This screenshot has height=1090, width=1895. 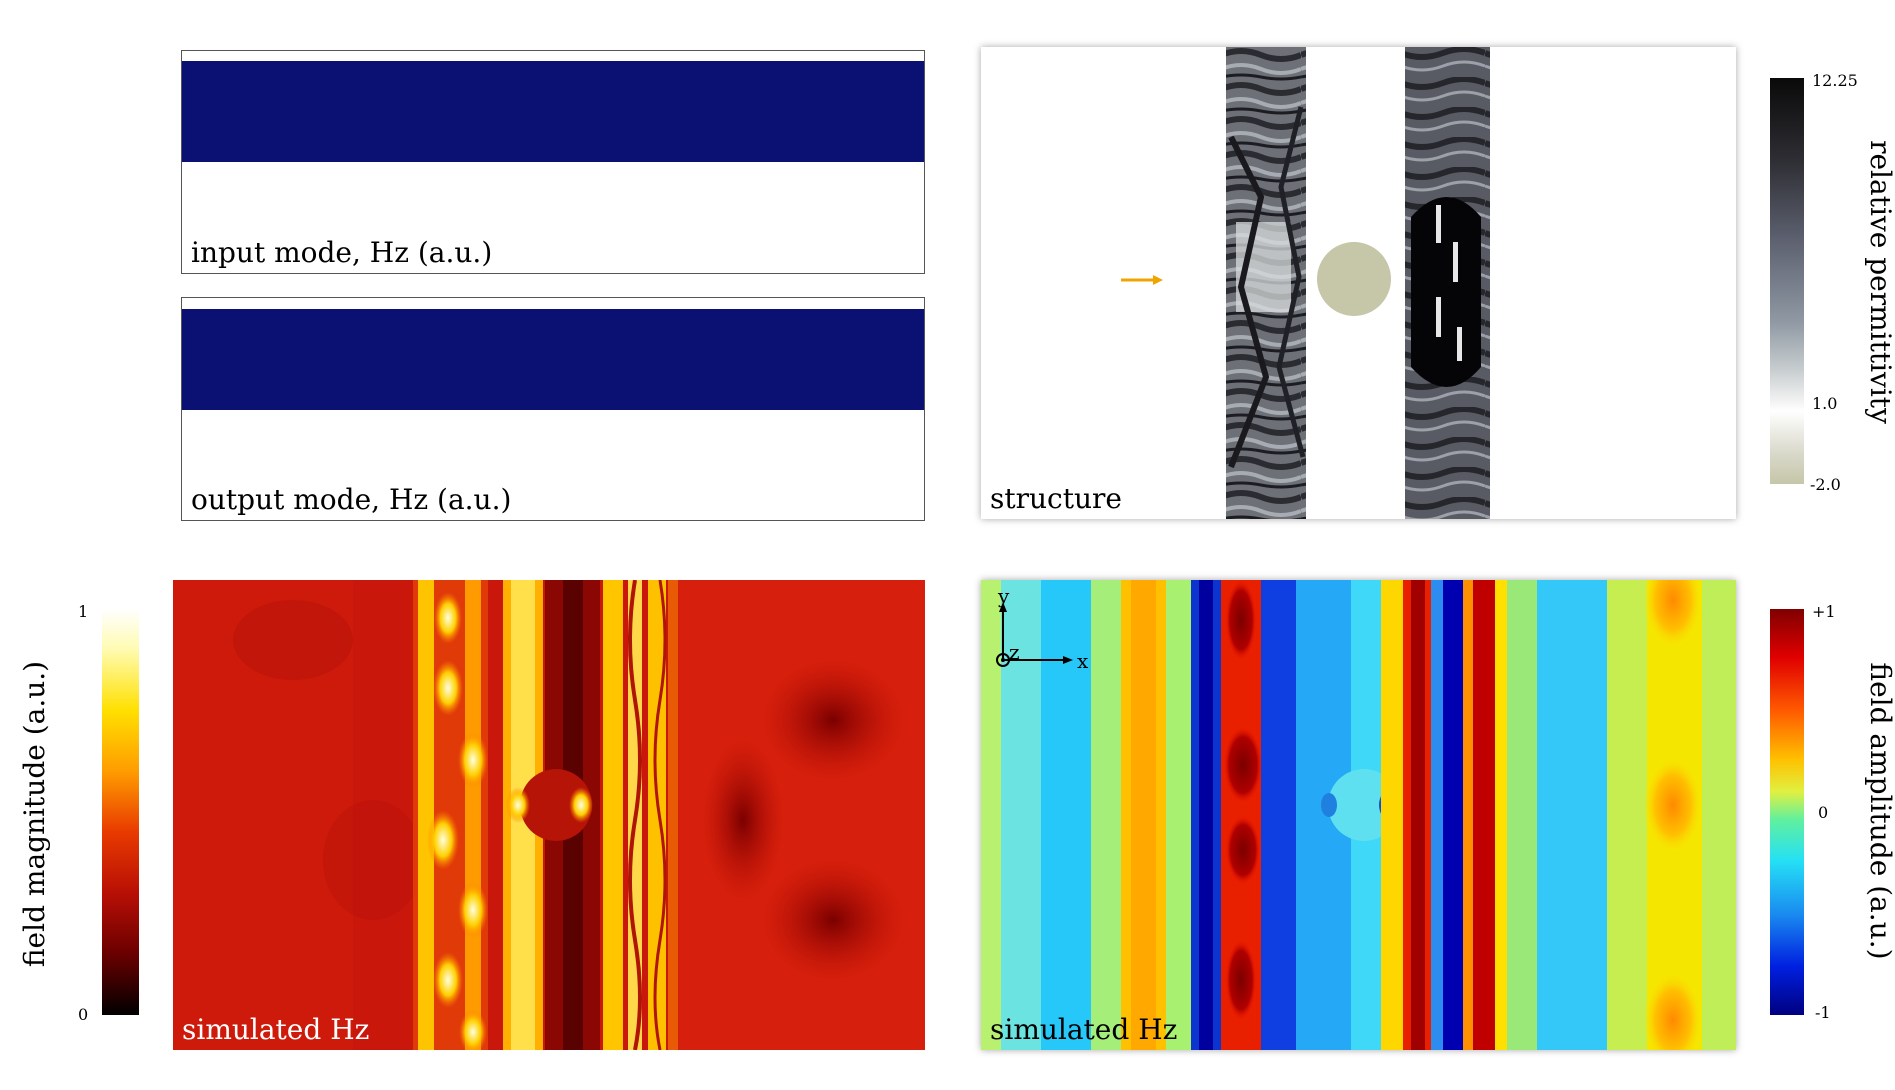 I want to click on source-arrow-icon, so click(x=1142, y=280).